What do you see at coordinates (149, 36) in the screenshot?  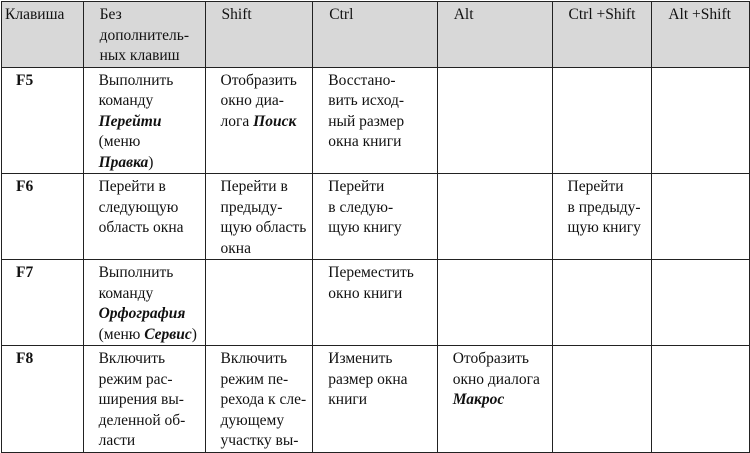 I see `cell-line: дополнитель-` at bounding box center [149, 36].